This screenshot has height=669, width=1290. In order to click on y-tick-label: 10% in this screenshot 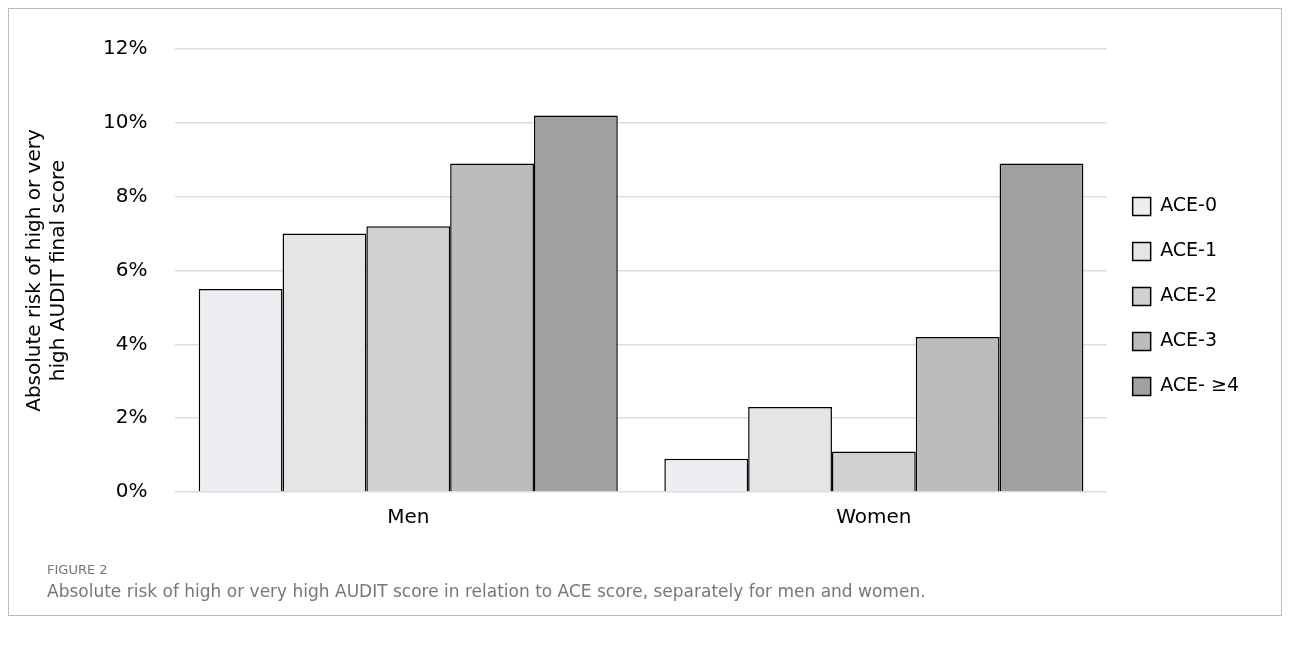, I will do `click(125, 121)`.